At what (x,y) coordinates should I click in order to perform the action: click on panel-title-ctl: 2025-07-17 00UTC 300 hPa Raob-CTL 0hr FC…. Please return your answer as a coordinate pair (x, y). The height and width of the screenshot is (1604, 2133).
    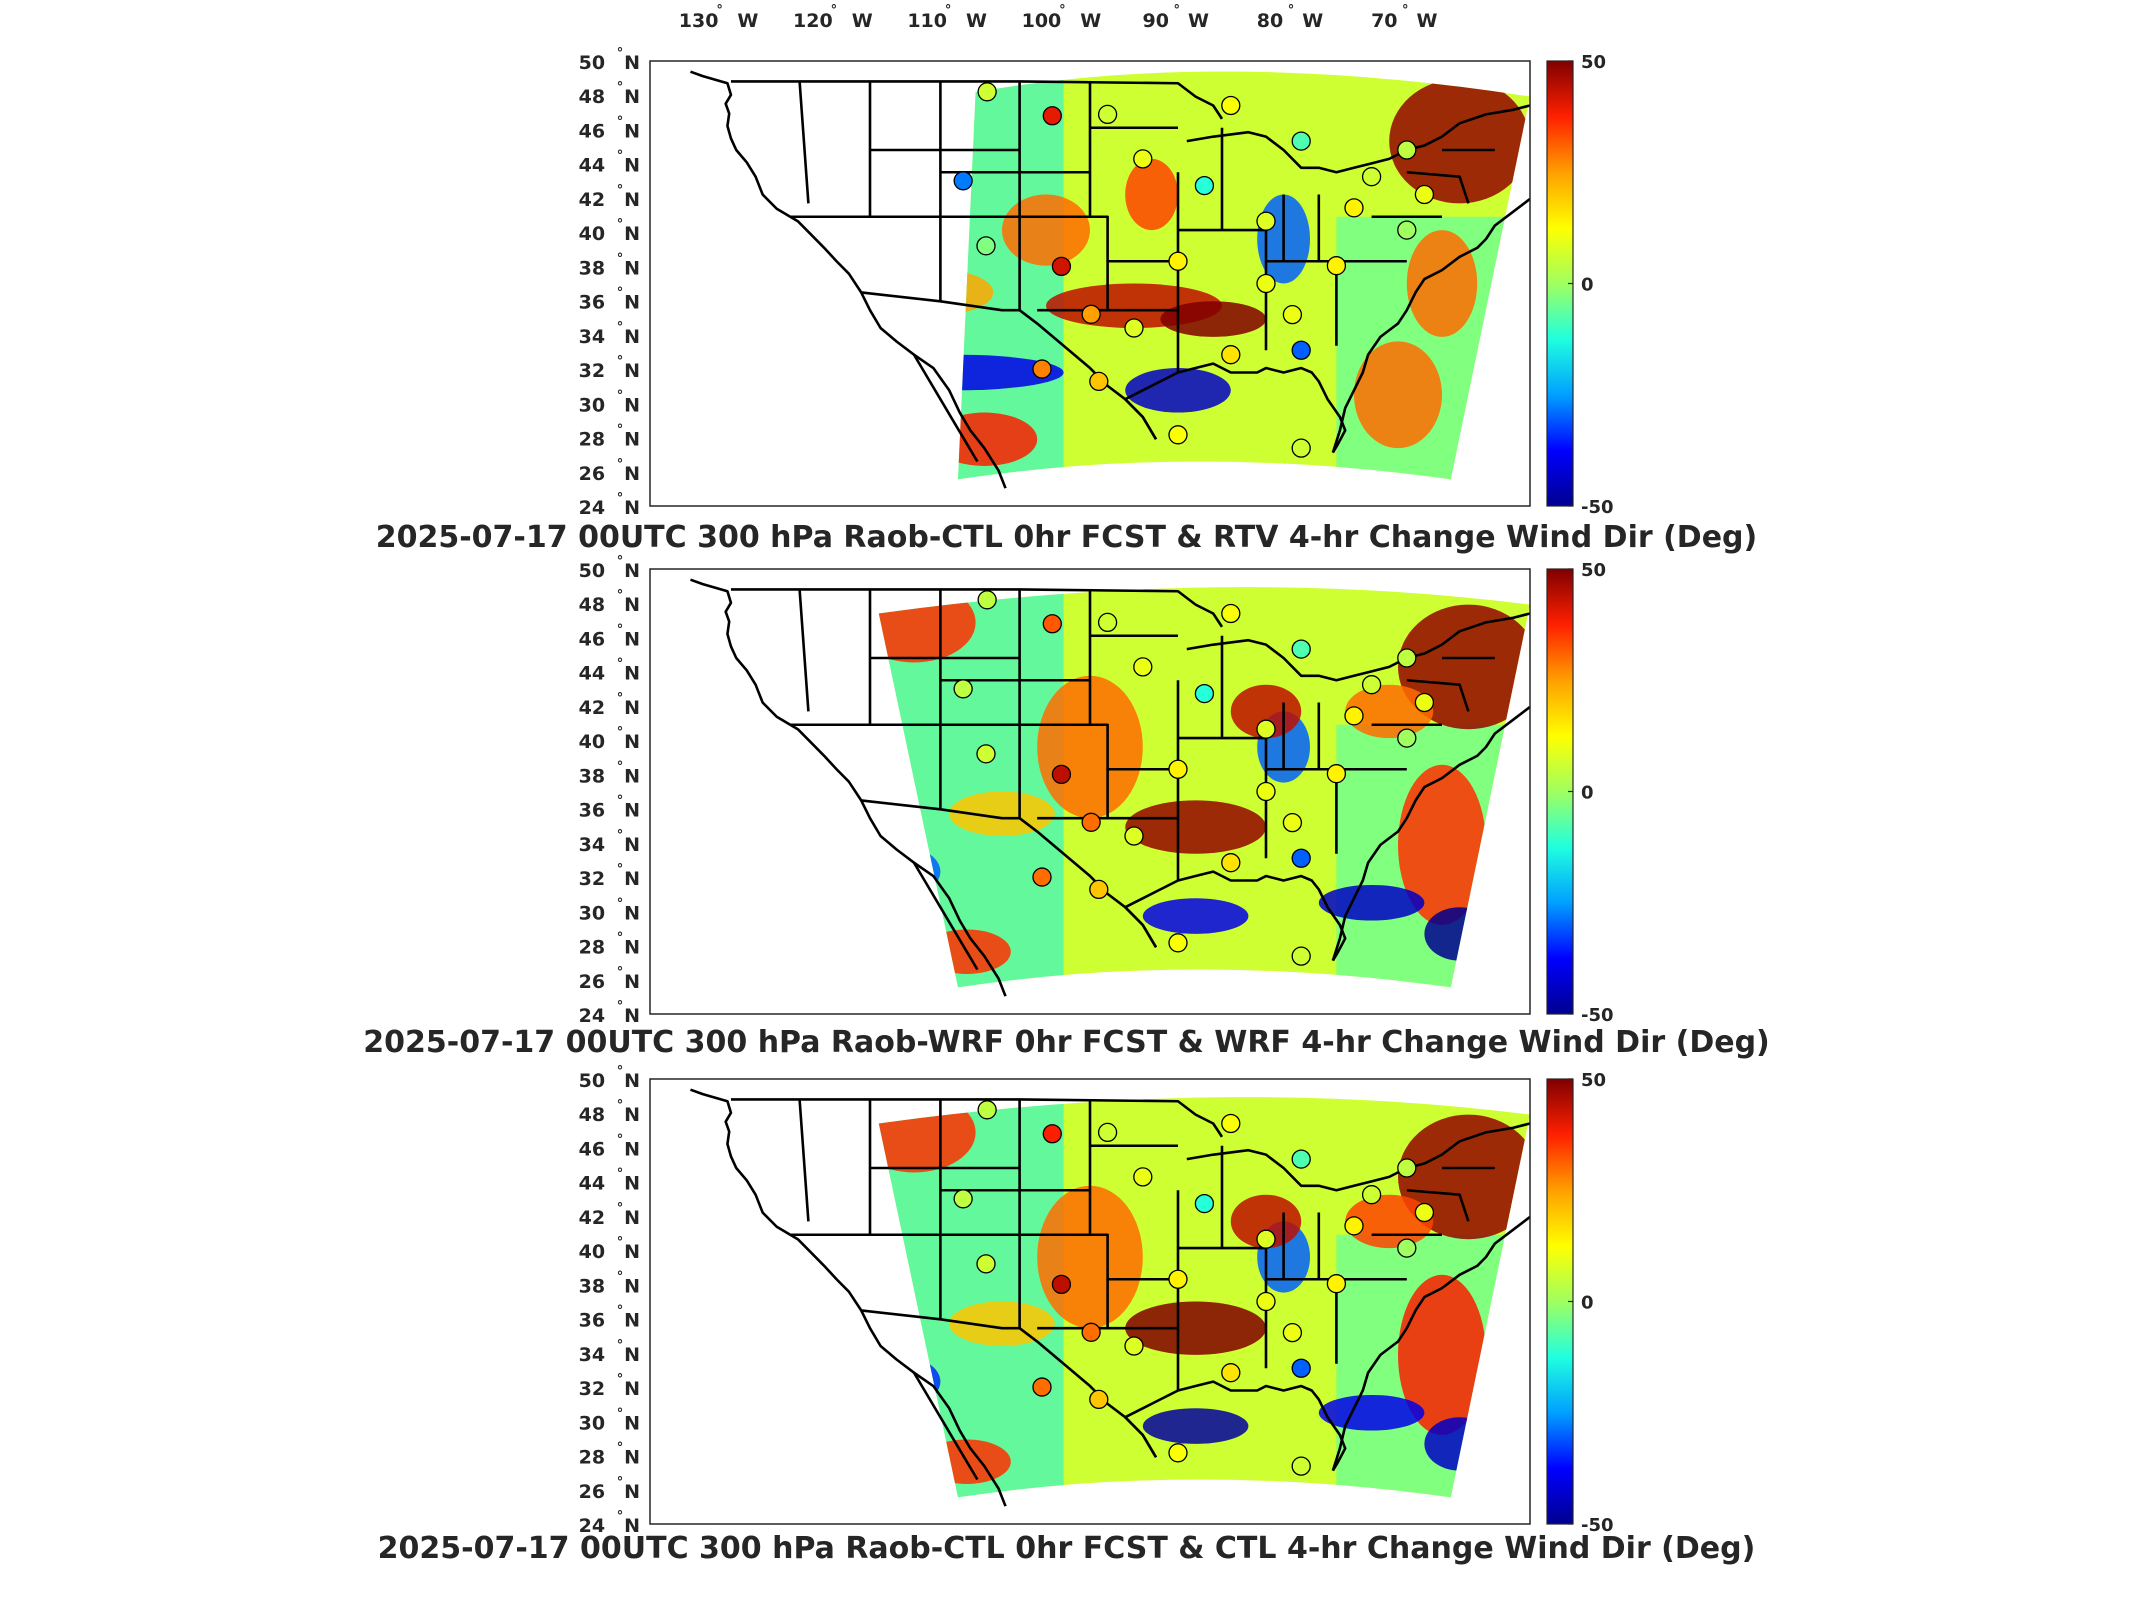
    Looking at the image, I should click on (1066, 1548).